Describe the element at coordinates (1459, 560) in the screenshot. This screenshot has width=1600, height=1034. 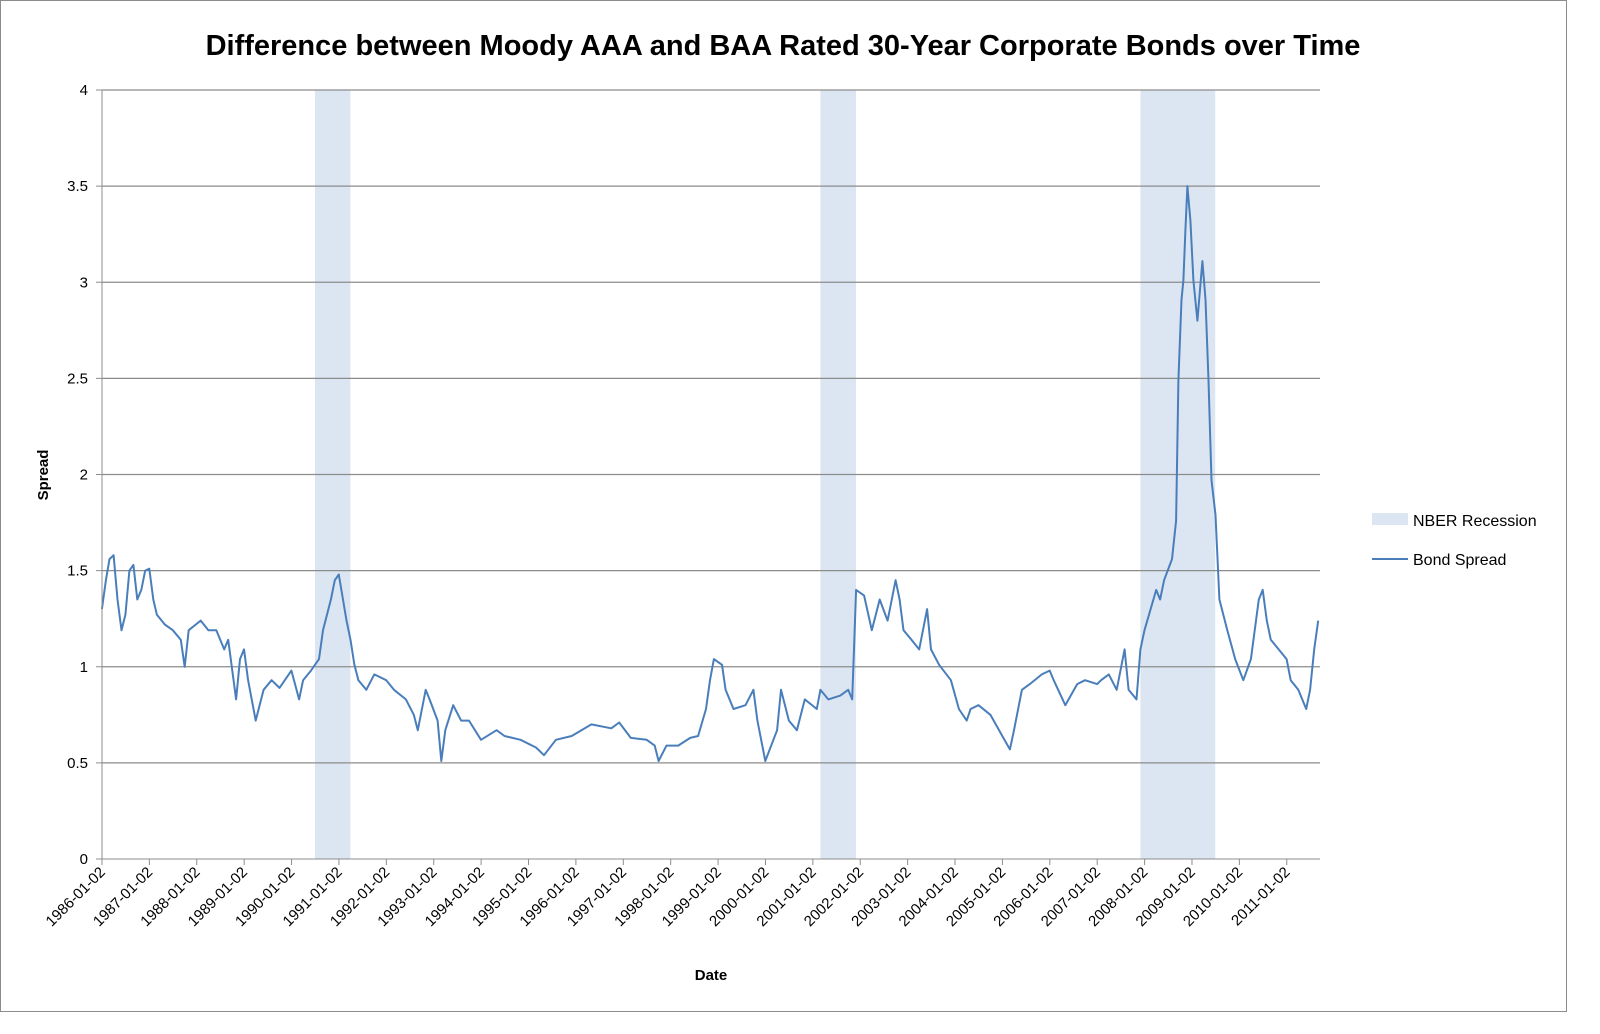
I see `legend-label-bond-spread: Bond Spread` at that location.